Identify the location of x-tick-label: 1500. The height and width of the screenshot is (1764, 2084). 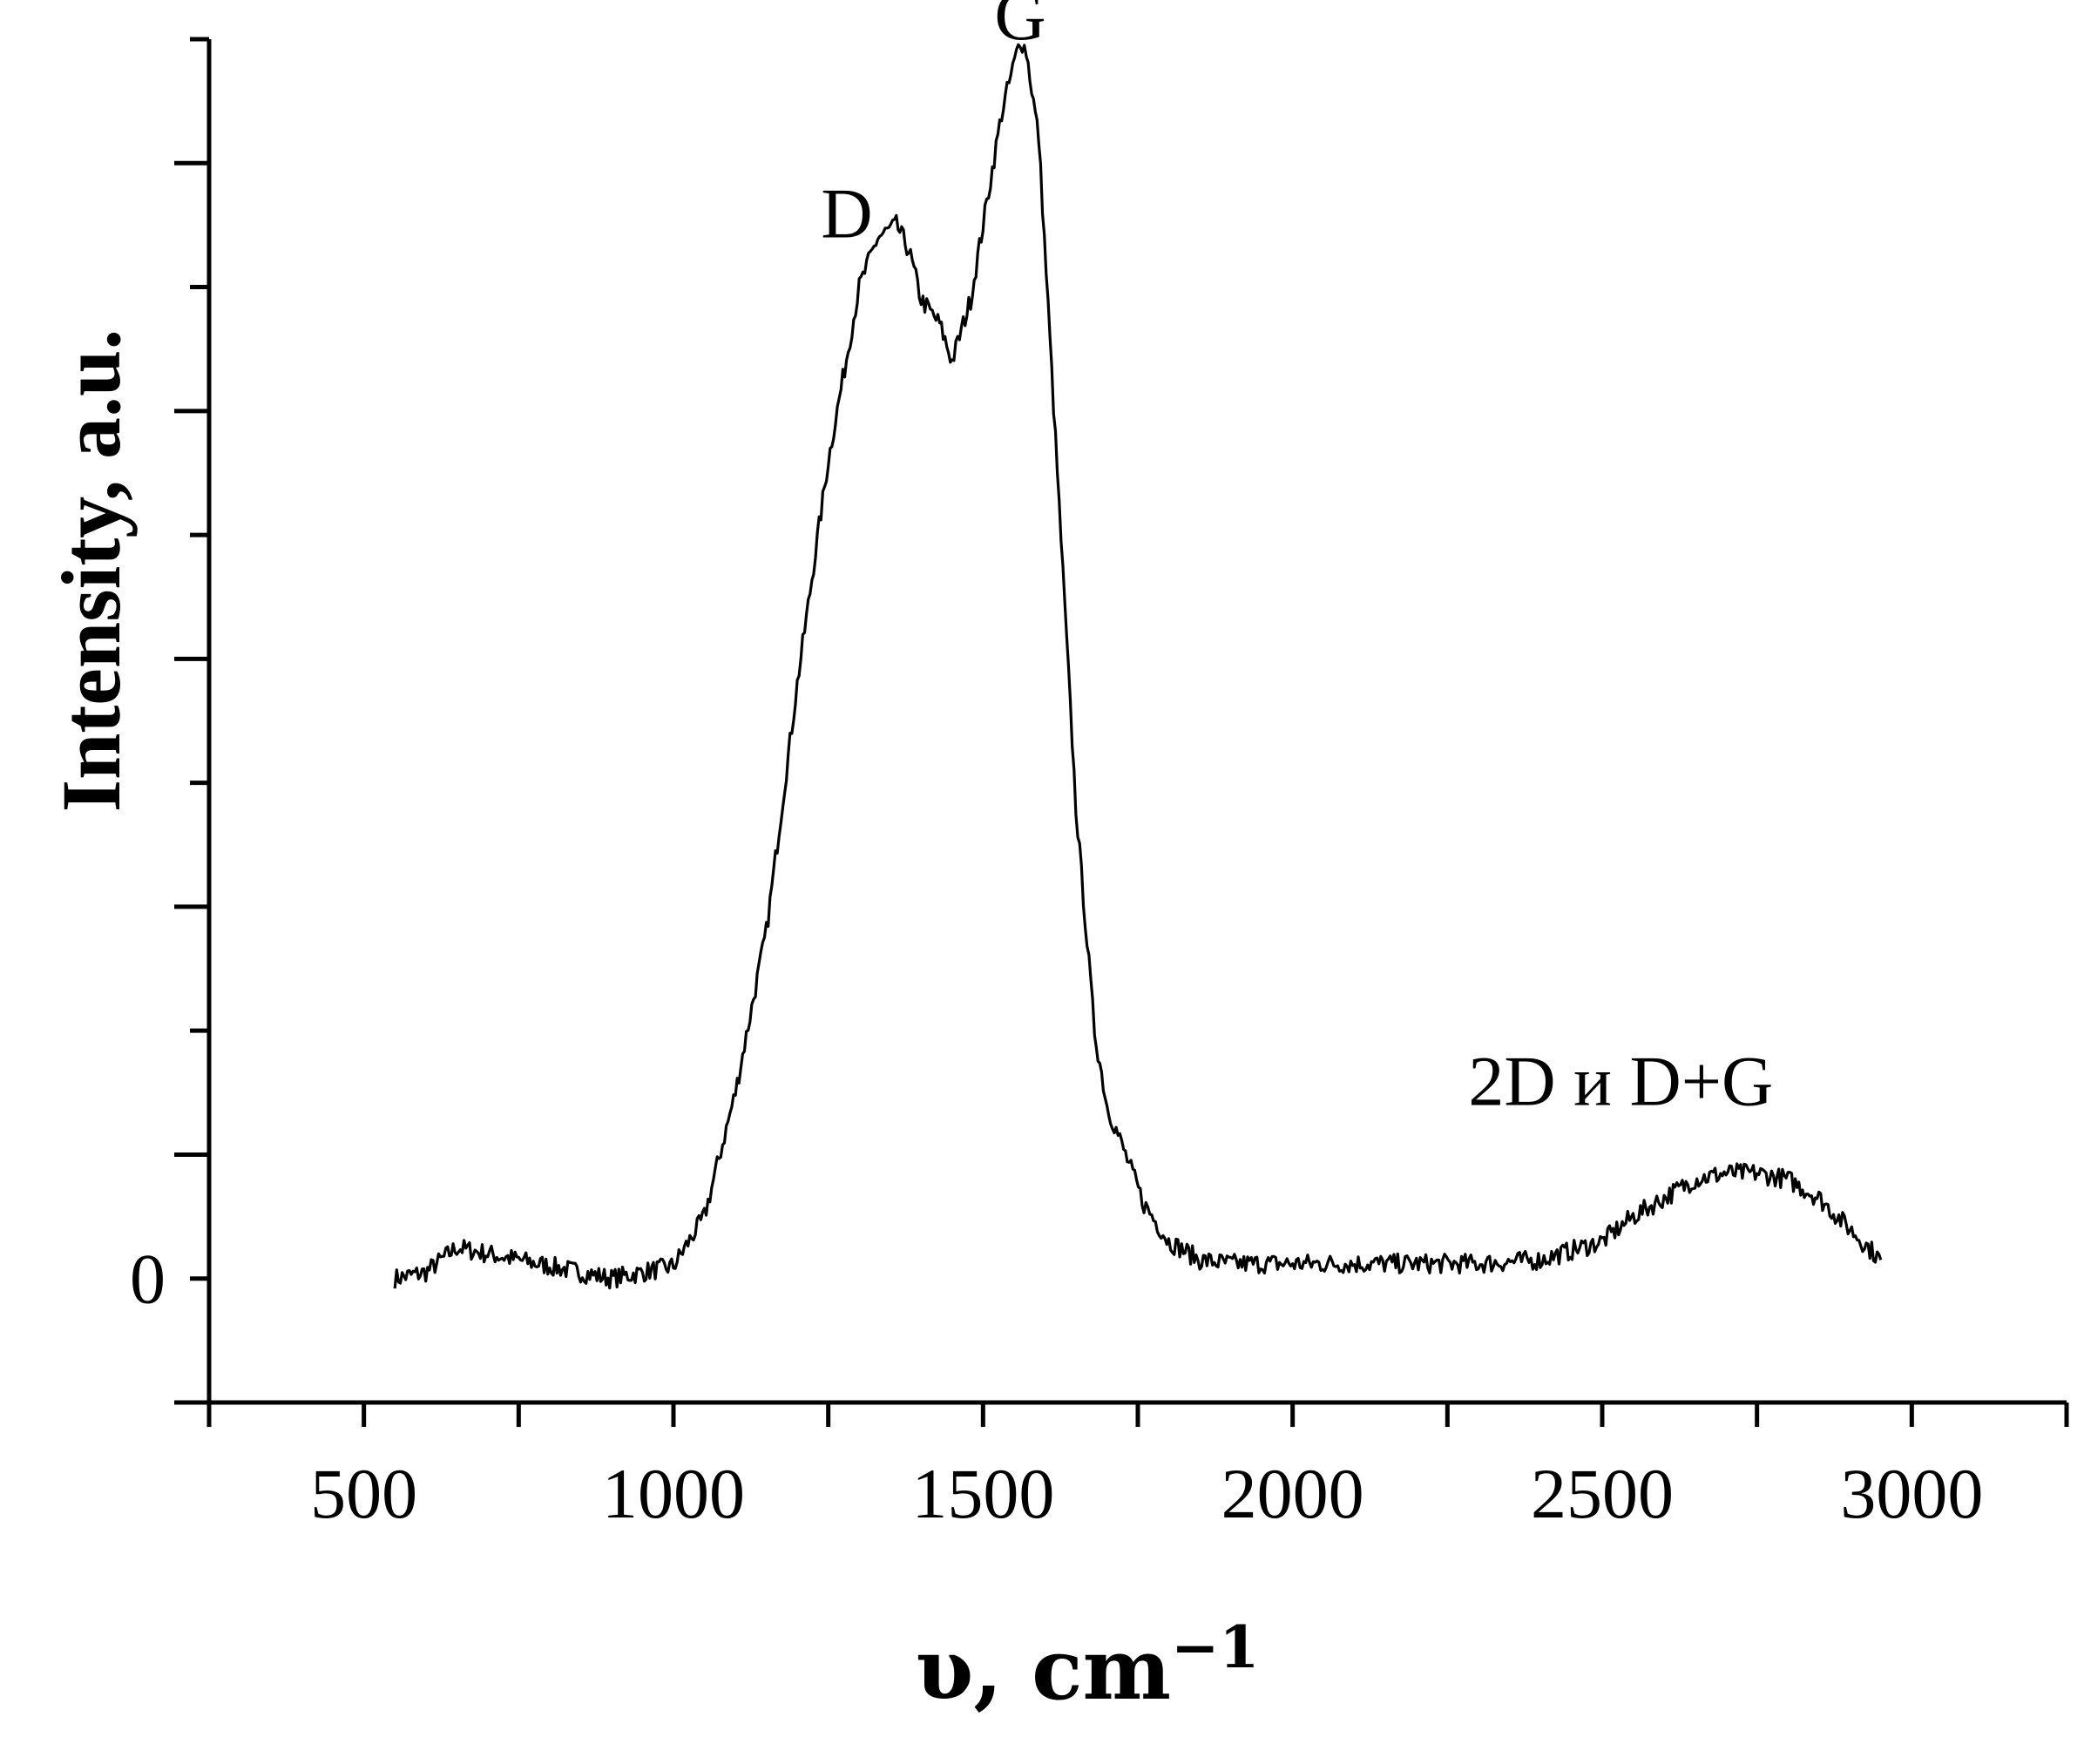
(983, 1493).